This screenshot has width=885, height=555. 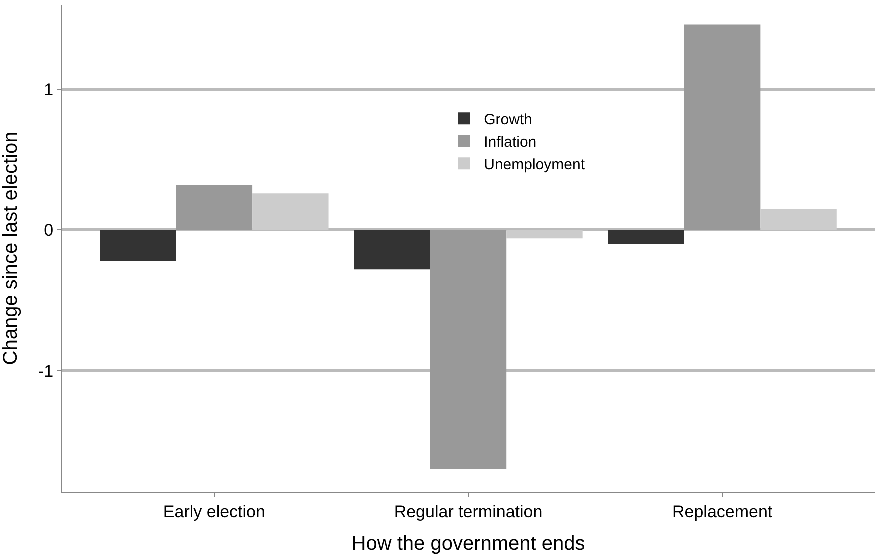 I want to click on y-tick-label: 1, so click(x=49, y=90).